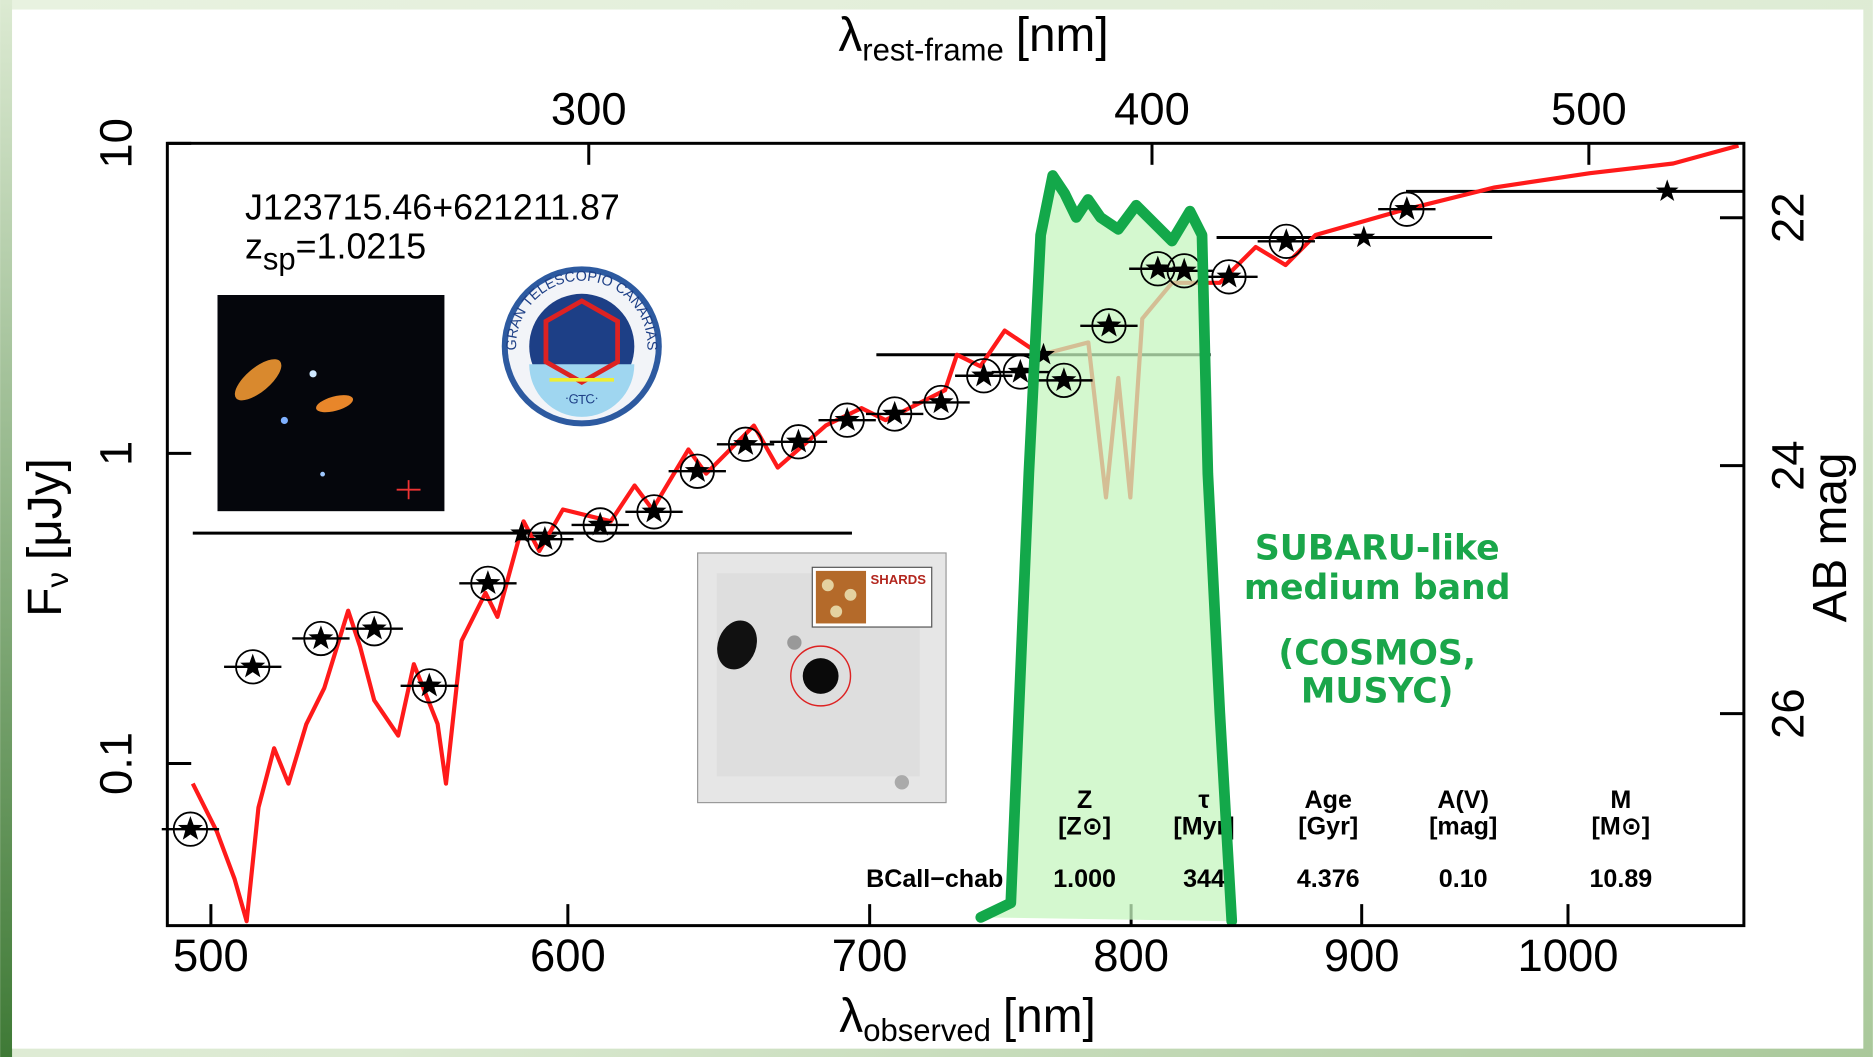 This screenshot has width=1873, height=1057. What do you see at coordinates (1788, 713) in the screenshot?
I see `y2-tick-label: 26` at bounding box center [1788, 713].